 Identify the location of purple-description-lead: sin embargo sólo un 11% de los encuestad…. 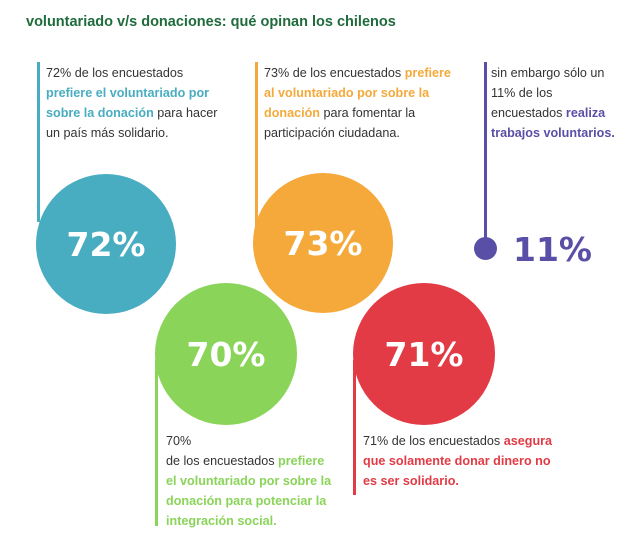
(548, 93).